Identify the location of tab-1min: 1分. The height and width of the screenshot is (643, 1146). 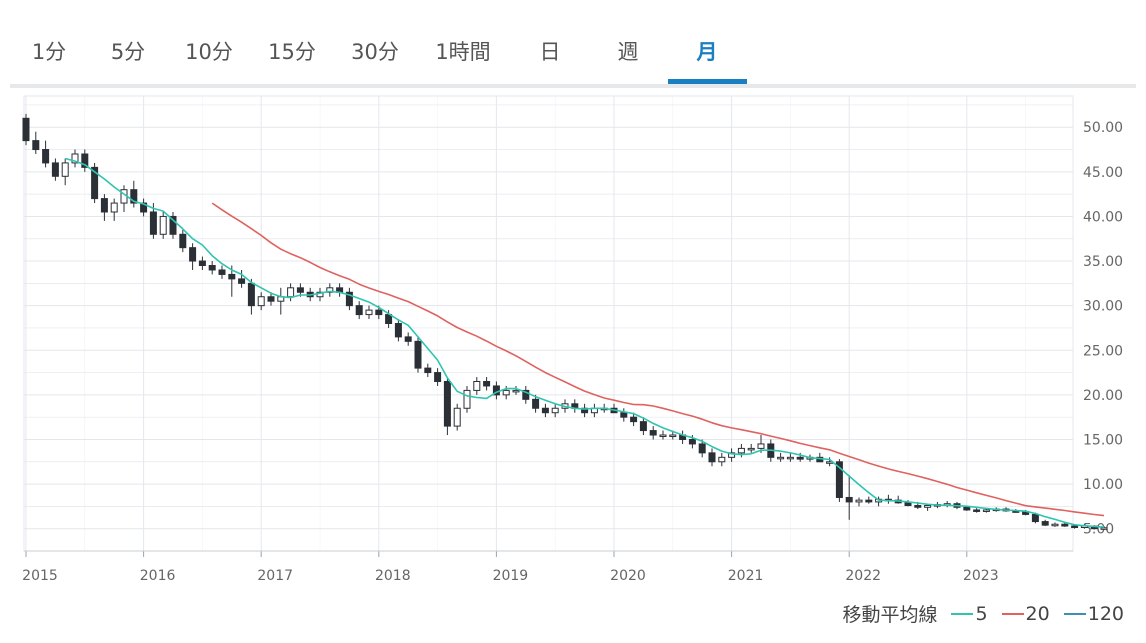
(49, 52).